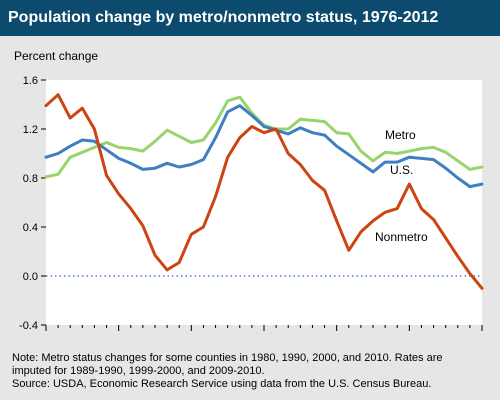 Image resolution: width=500 pixels, height=400 pixels. I want to click on y-tick-label: 1.2, so click(30, 130).